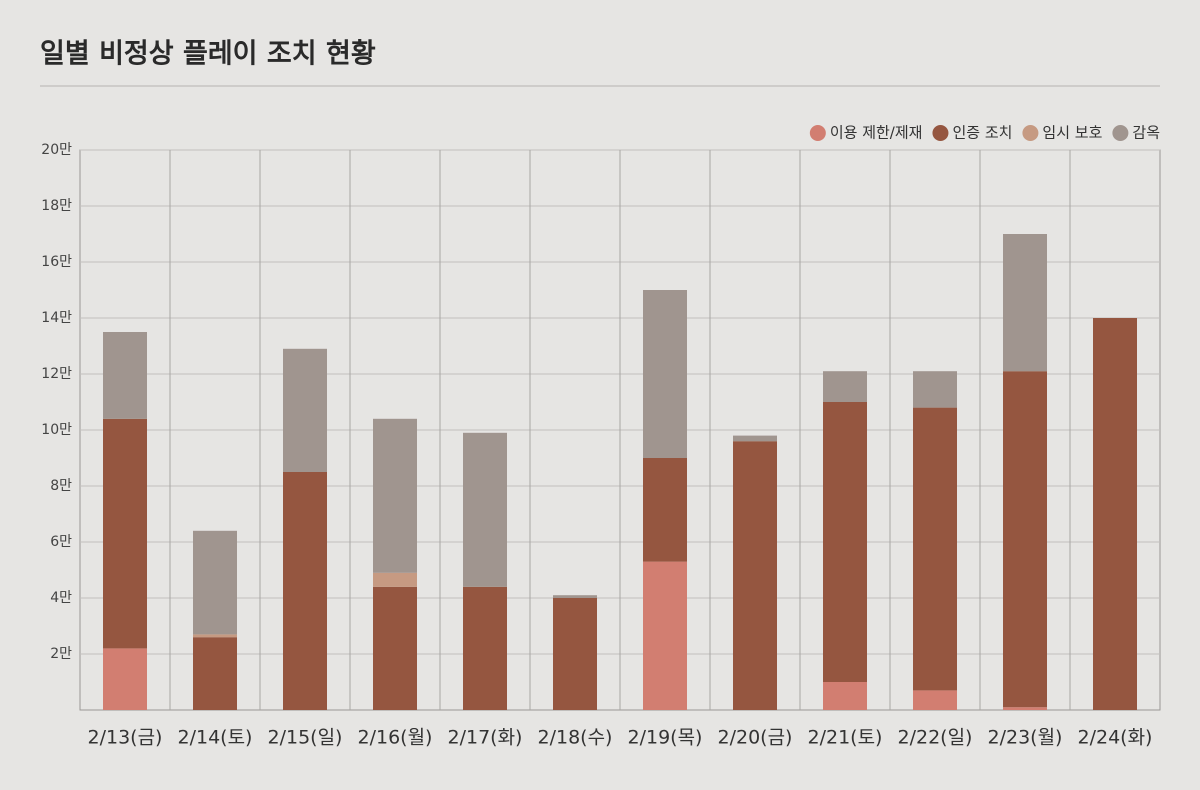 The image size is (1200, 790). Describe the element at coordinates (575, 738) in the screenshot. I see `x-tick-label: 2/18(수)` at that location.